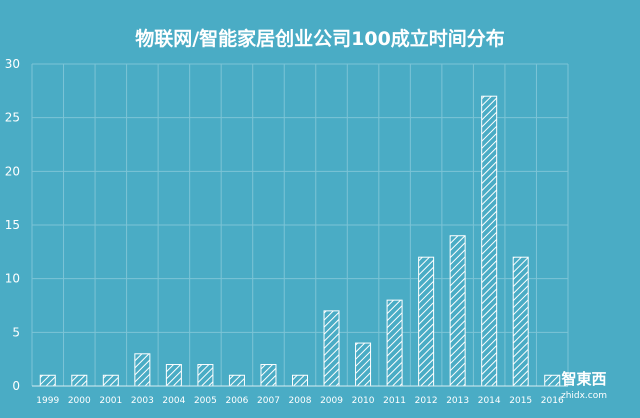 The height and width of the screenshot is (418, 640). I want to click on bar-2010, so click(363, 364).